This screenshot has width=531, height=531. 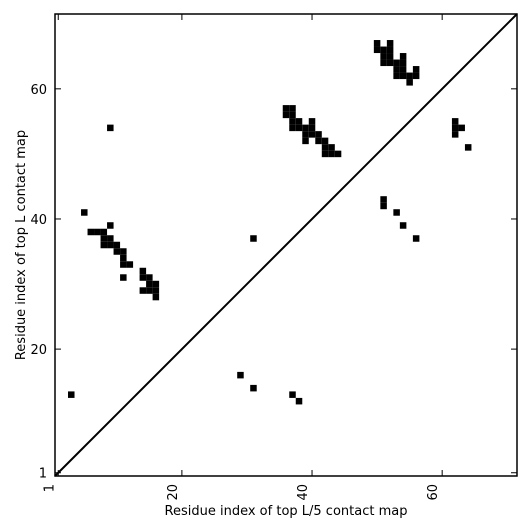 I want to click on y-tick-label: 20, so click(x=38, y=350).